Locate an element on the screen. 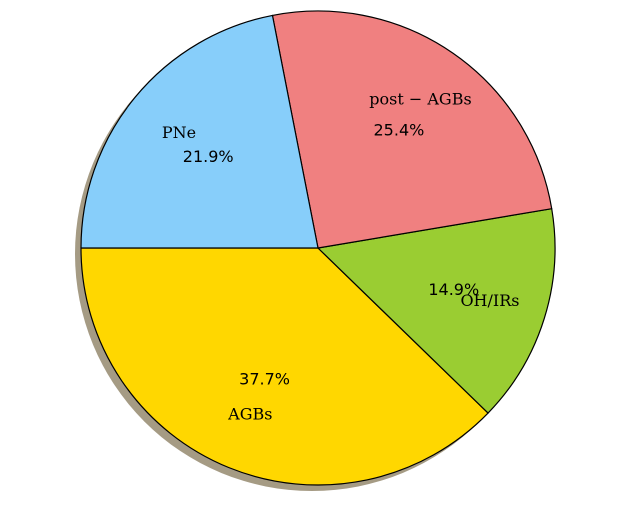 The width and height of the screenshot is (640, 506). slice-label: AGBs is located at coordinates (249, 413).